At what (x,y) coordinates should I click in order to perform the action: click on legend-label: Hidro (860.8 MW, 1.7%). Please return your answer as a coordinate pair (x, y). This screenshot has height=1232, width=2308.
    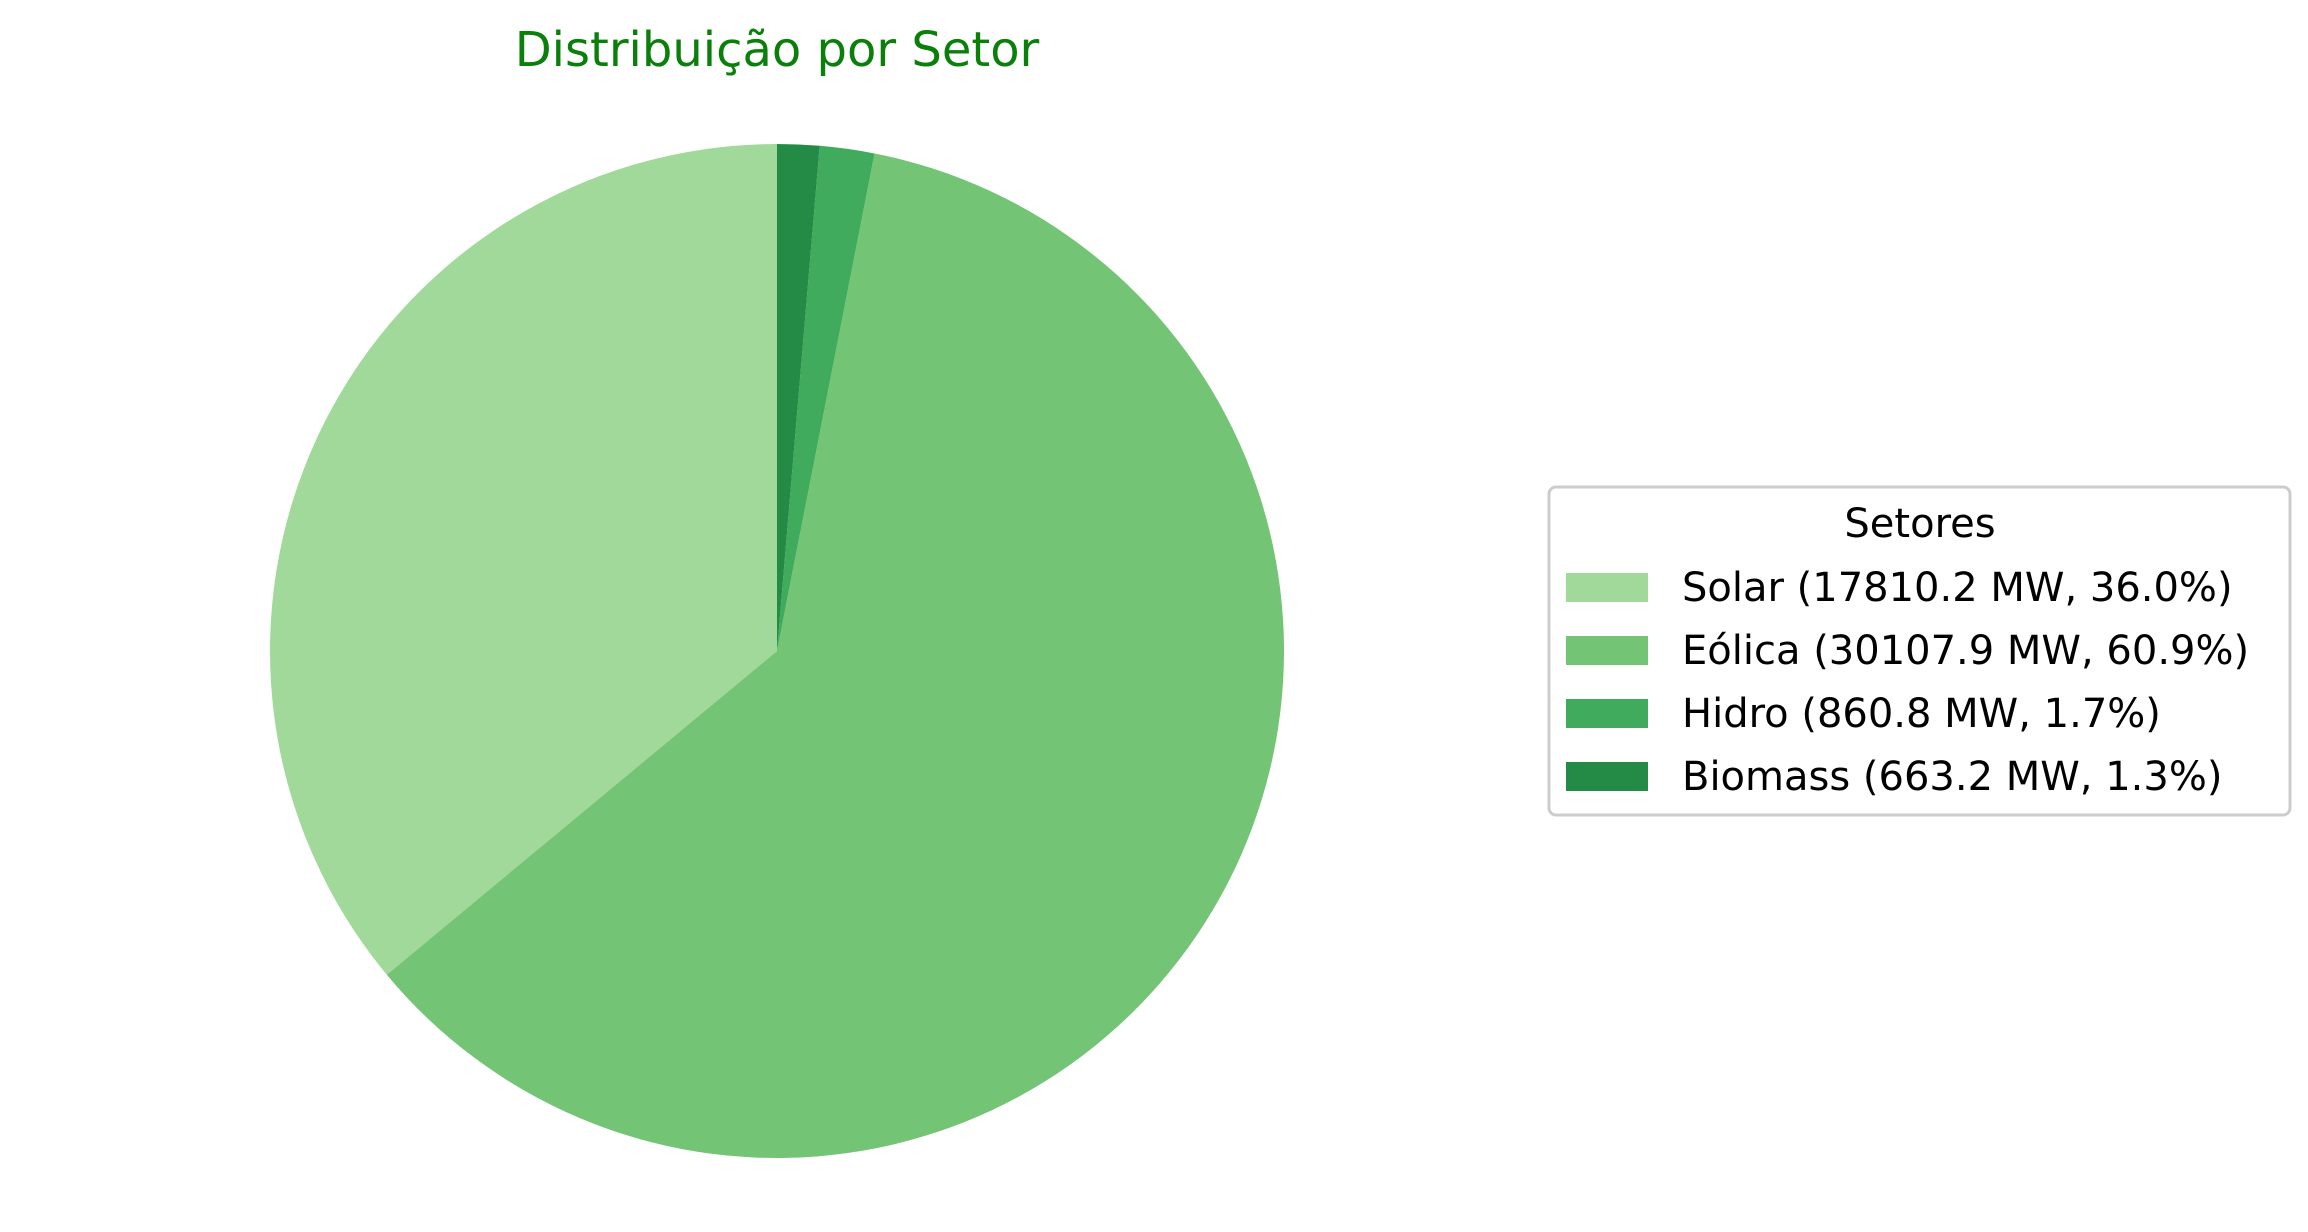
    Looking at the image, I should click on (1921, 714).